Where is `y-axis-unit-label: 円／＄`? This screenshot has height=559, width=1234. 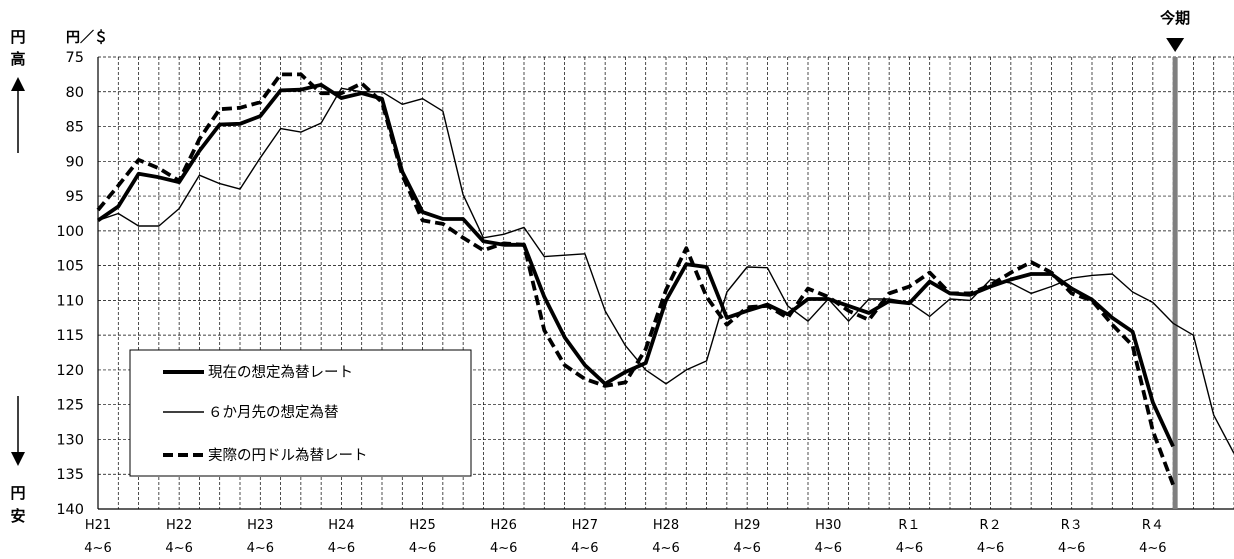
y-axis-unit-label: 円／＄ is located at coordinates (87, 37).